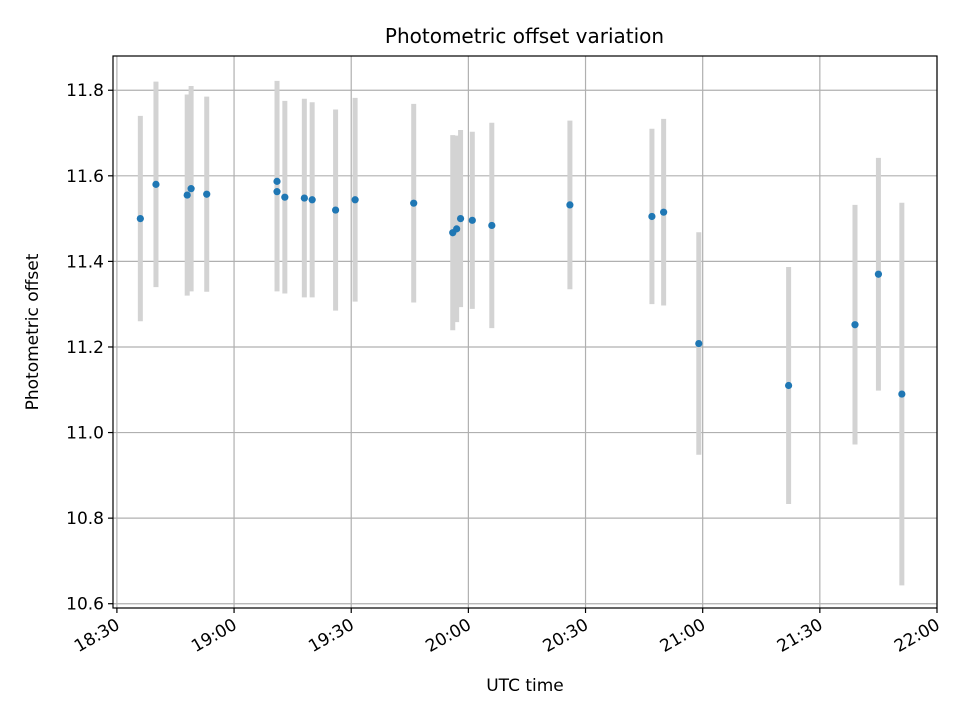 This screenshot has width=960, height=720. Describe the element at coordinates (85, 605) in the screenshot. I see `y-tick-label: 10.6` at that location.